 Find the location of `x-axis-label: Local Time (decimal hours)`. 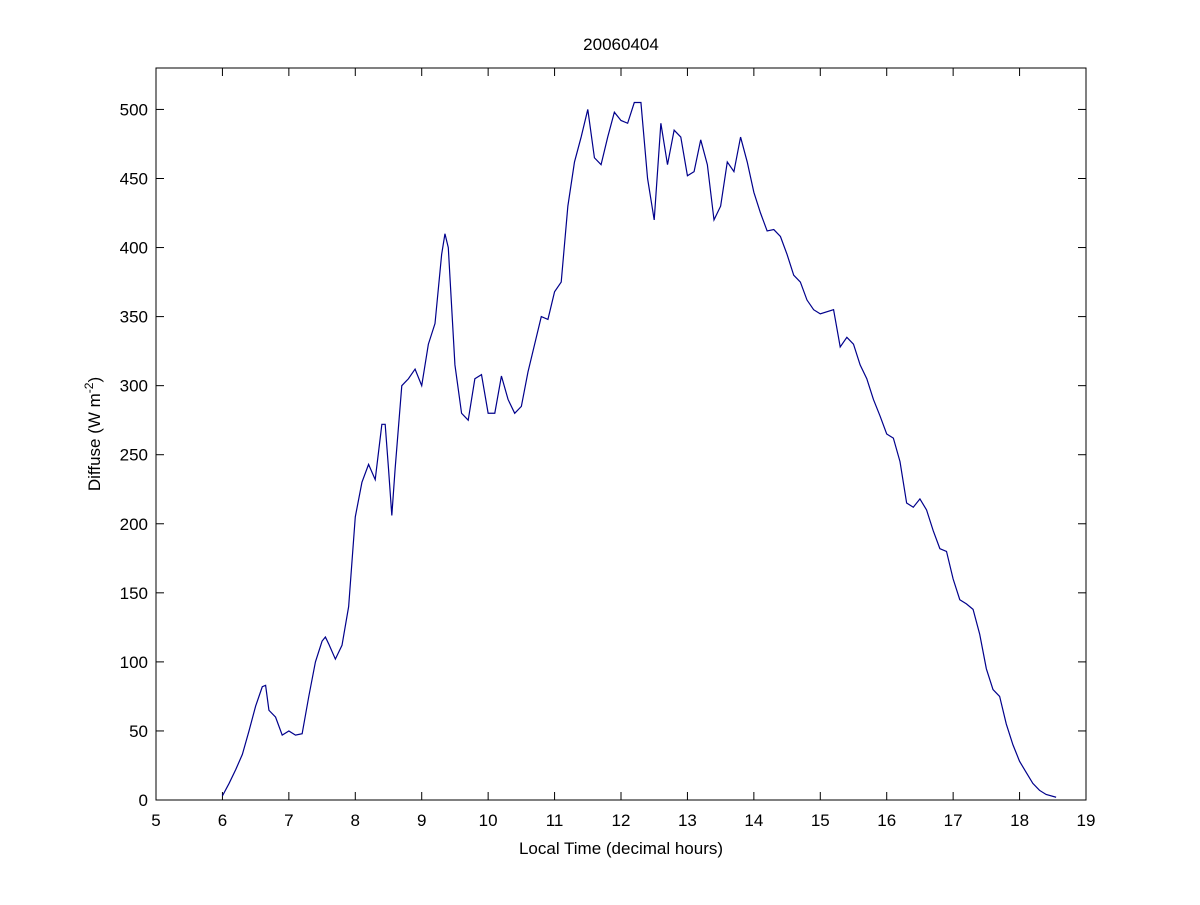

x-axis-label: Local Time (decimal hours) is located at coordinates (621, 848).